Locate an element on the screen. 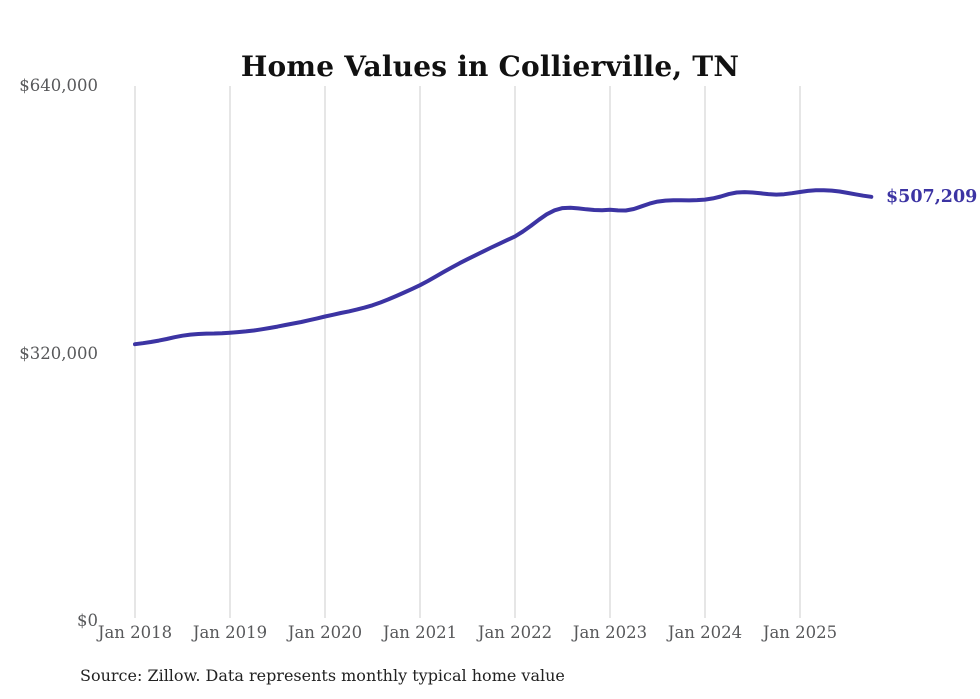 The image size is (980, 699). x-tick-label-jan2024: Jan 2024 is located at coordinates (705, 632).